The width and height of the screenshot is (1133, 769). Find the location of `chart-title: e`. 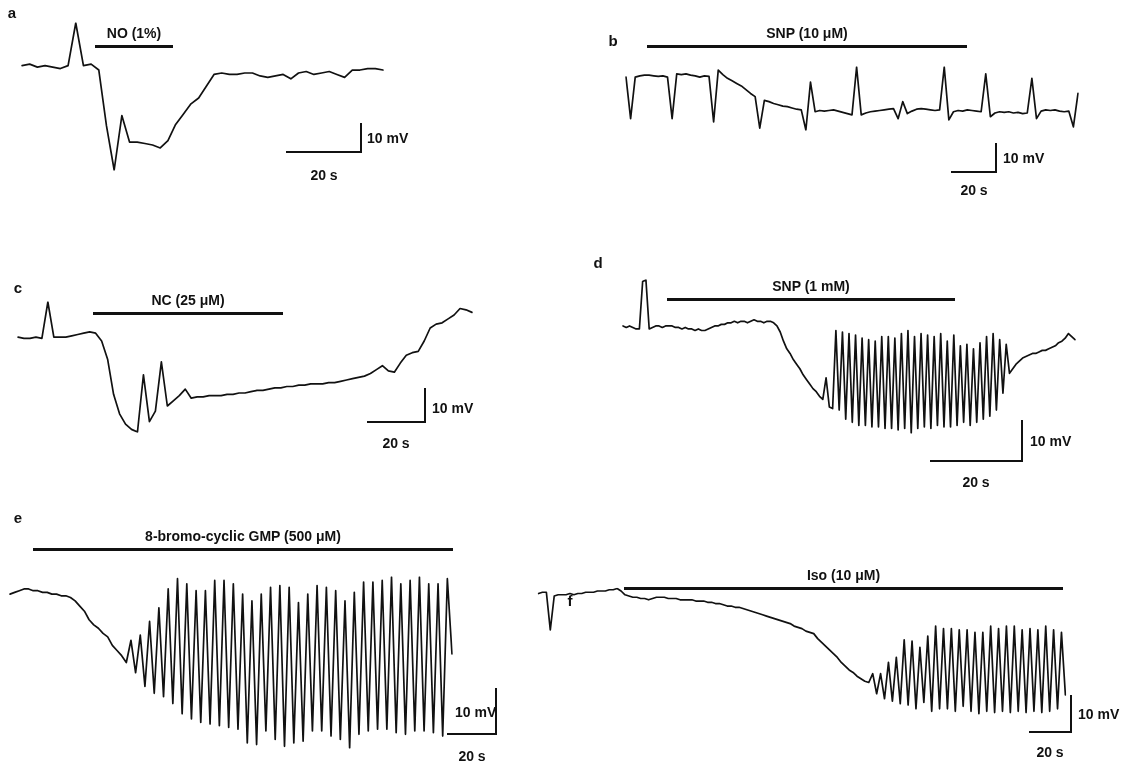

chart-title: e is located at coordinates (18, 517).